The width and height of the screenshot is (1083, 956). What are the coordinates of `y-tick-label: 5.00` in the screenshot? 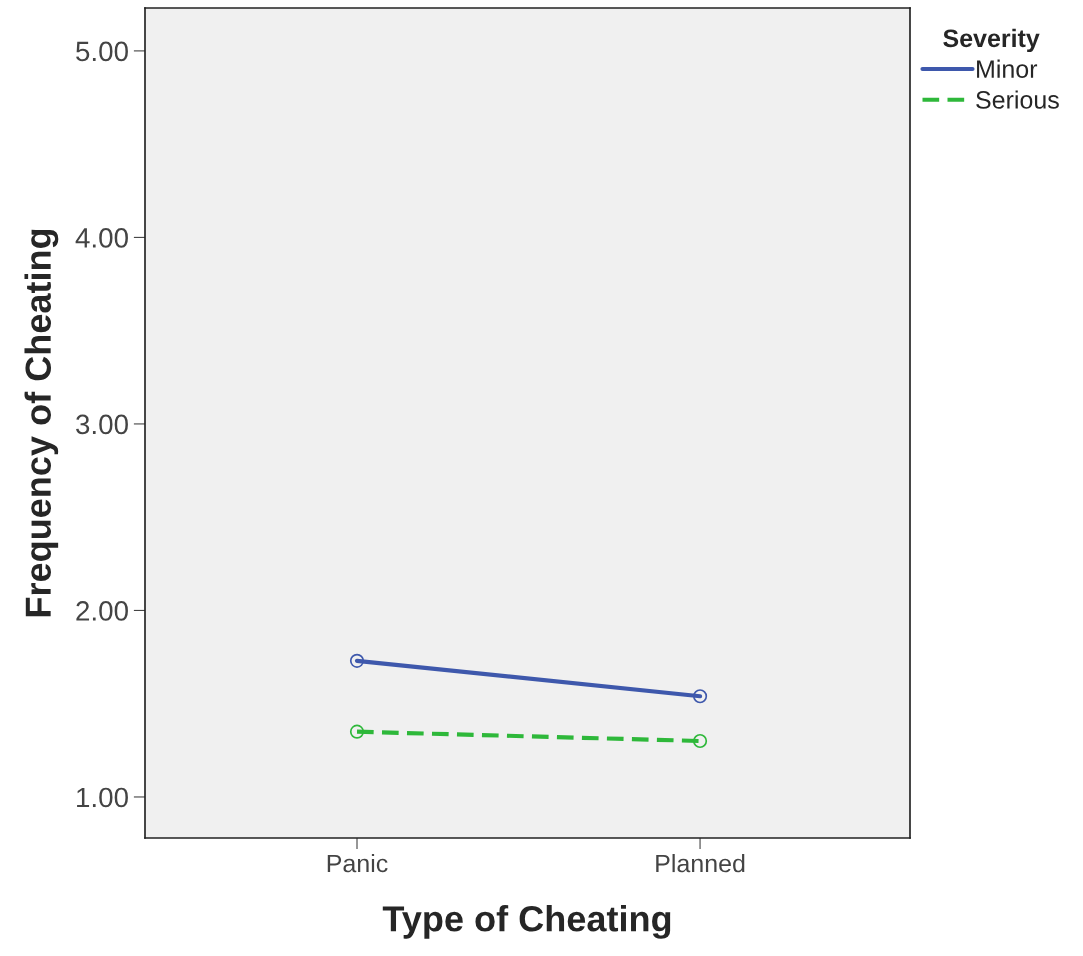 It's located at (102, 51).